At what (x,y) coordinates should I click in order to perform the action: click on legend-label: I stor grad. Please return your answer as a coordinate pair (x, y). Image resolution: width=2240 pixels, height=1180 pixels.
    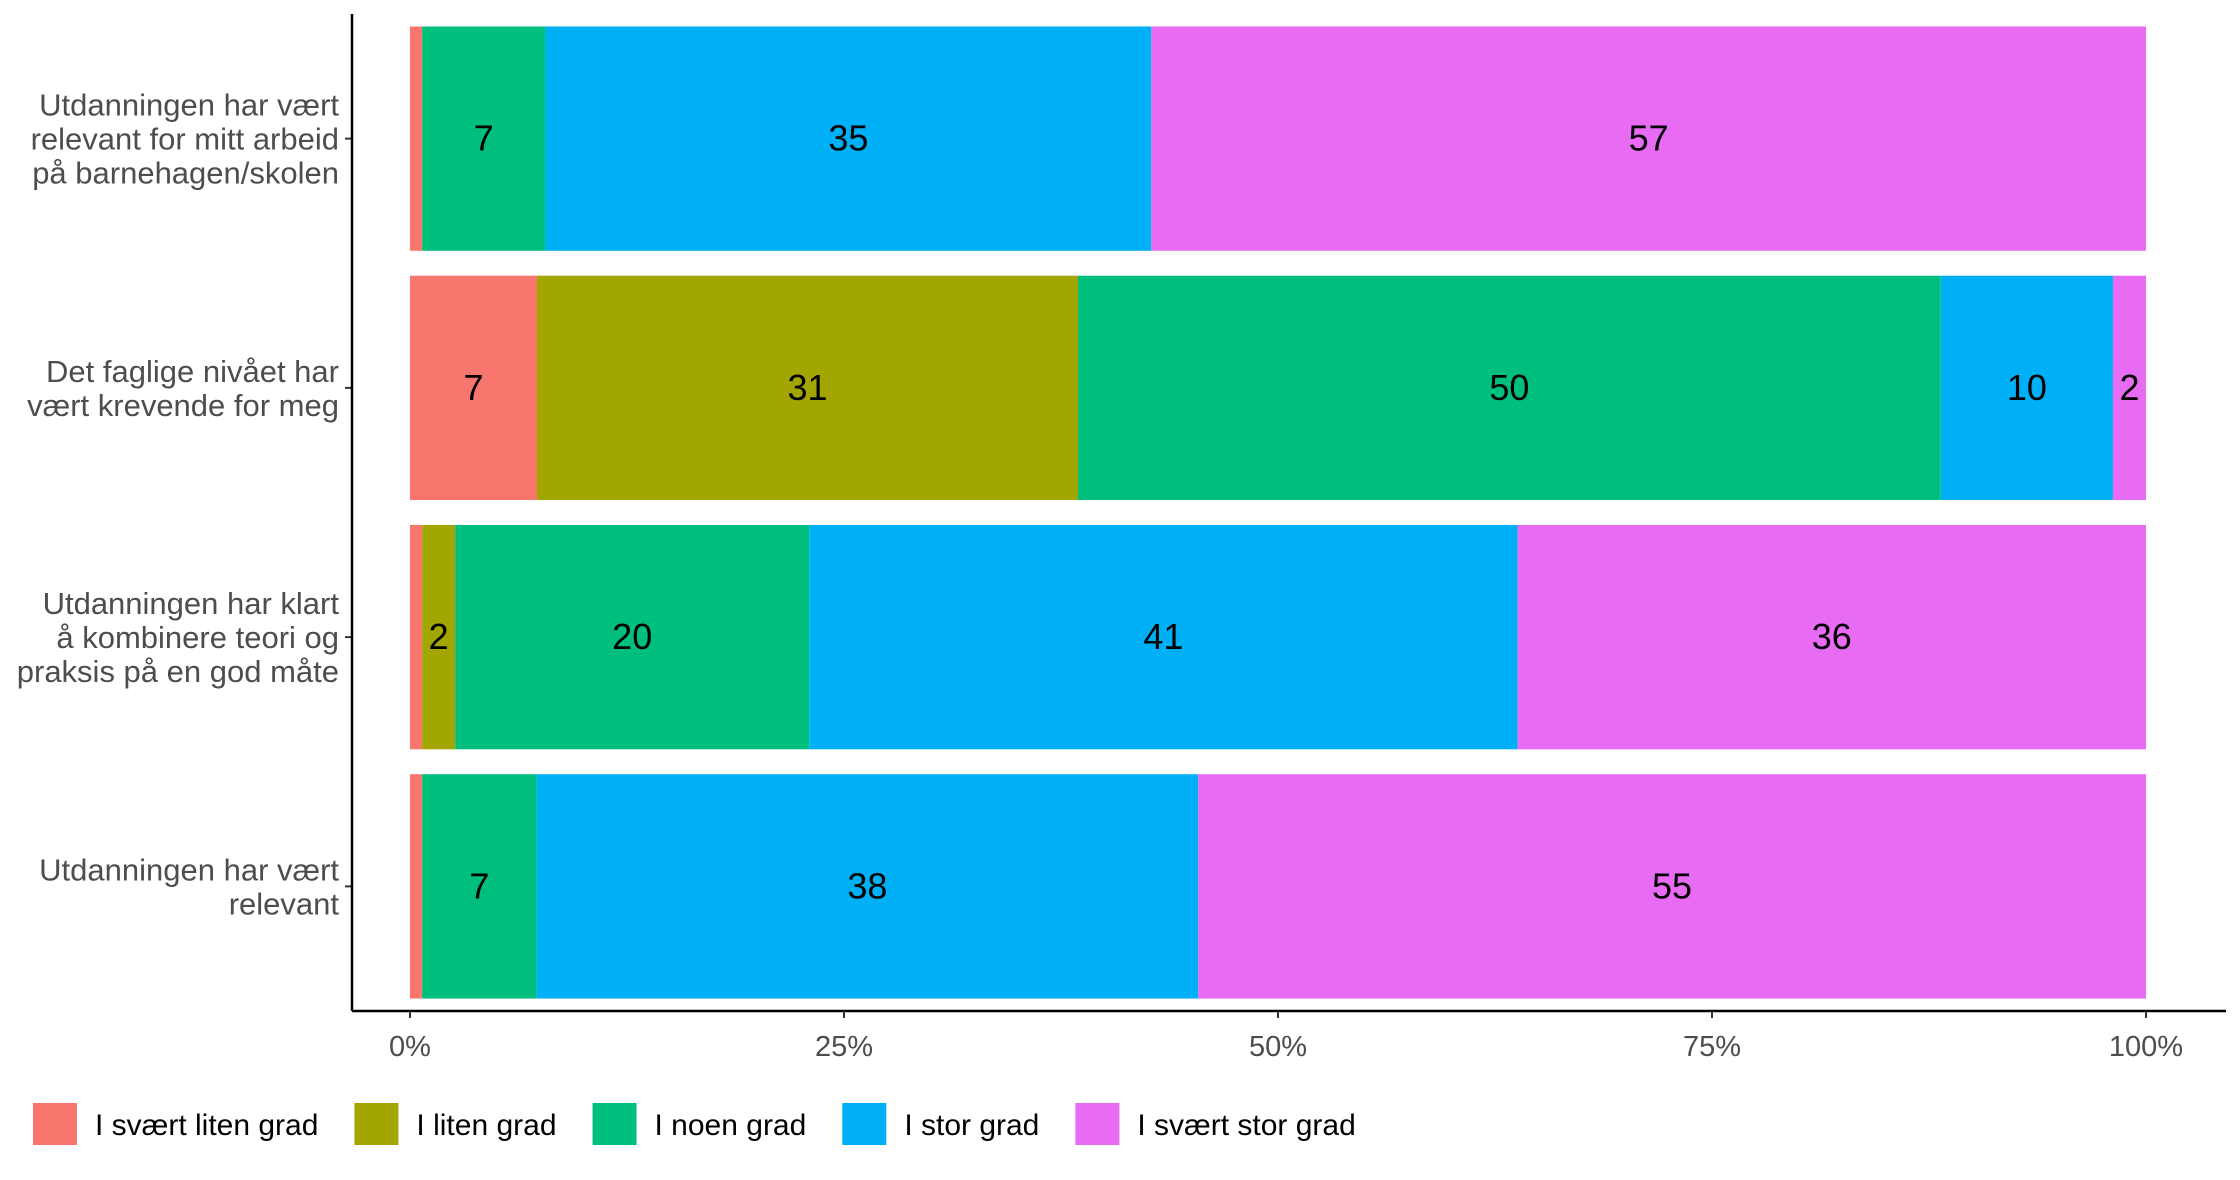
    Looking at the image, I should click on (971, 1125).